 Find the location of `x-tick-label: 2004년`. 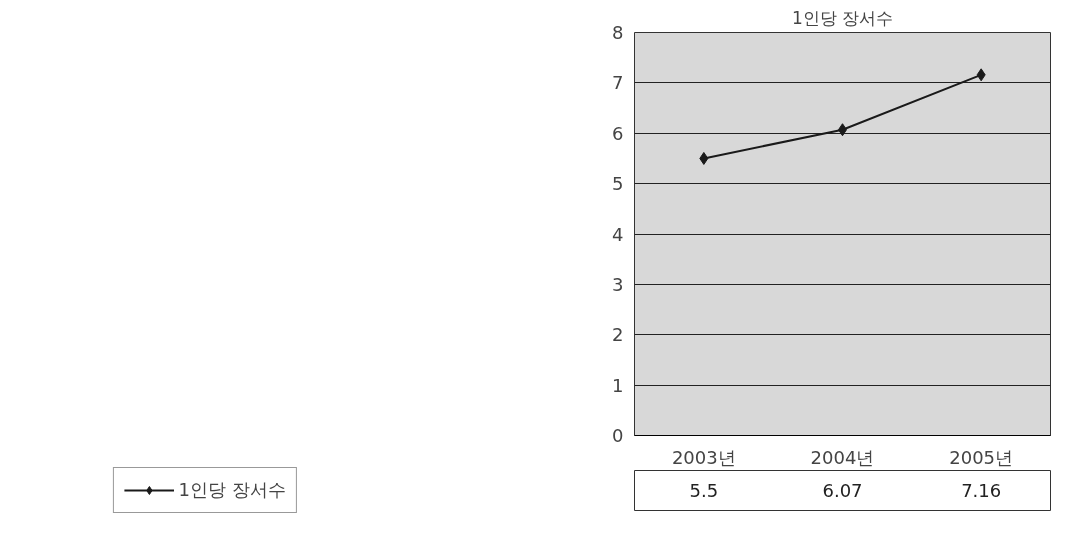

x-tick-label: 2004년 is located at coordinates (842, 457).